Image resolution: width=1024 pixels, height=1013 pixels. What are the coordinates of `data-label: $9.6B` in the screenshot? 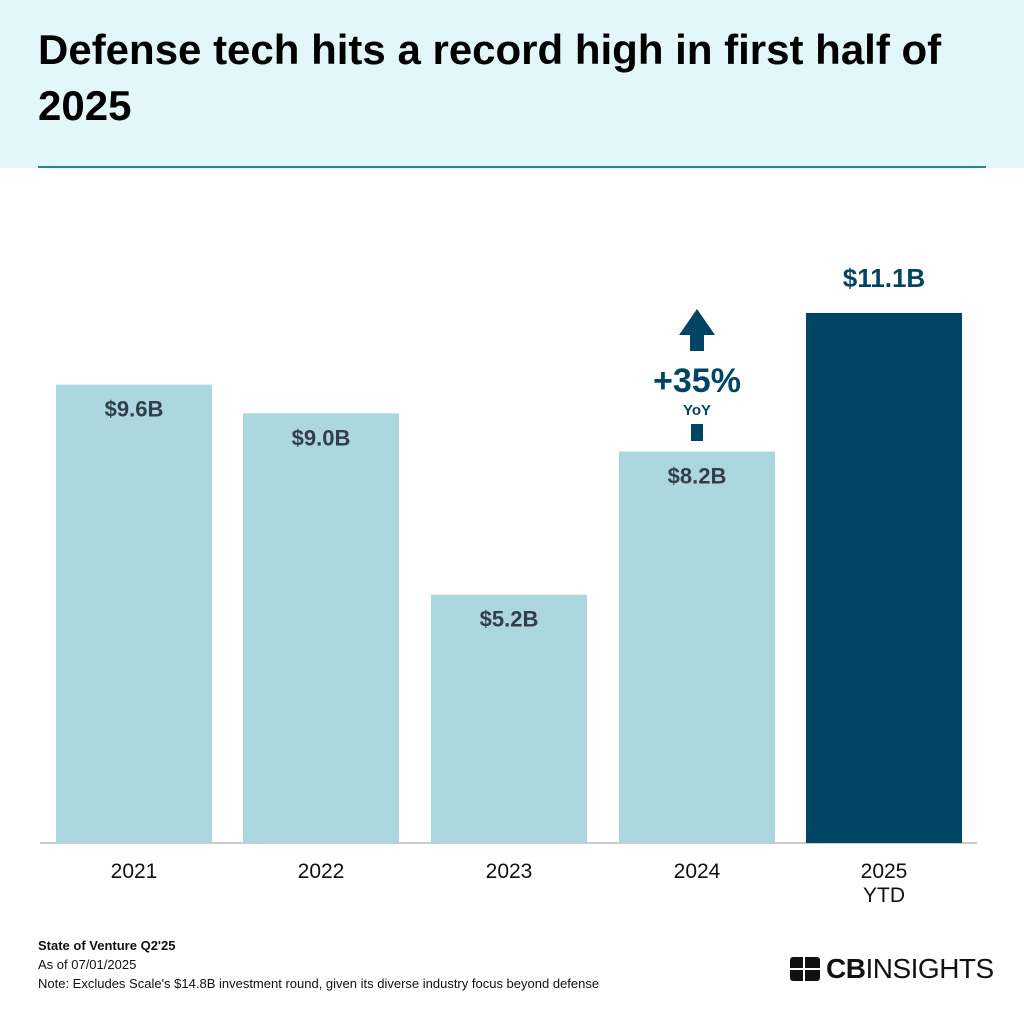 It's located at (134, 409).